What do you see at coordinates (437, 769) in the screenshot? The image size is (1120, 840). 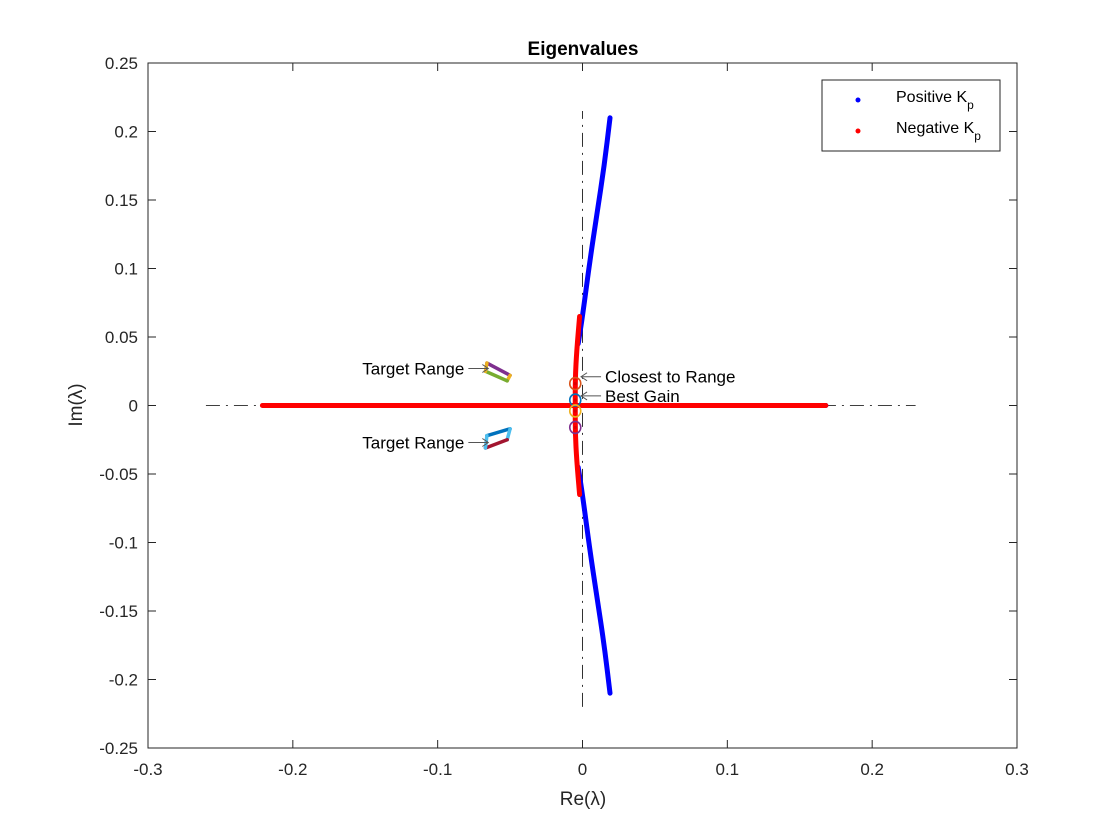 I see `x-tick-label: -0.1` at bounding box center [437, 769].